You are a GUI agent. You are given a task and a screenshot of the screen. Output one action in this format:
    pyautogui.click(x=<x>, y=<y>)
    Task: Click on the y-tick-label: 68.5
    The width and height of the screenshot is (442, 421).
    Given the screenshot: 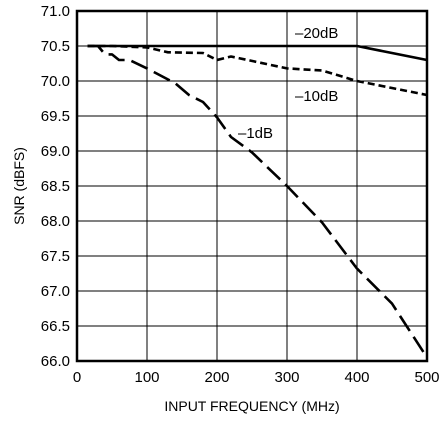 What is the action you would take?
    pyautogui.click(x=55, y=186)
    